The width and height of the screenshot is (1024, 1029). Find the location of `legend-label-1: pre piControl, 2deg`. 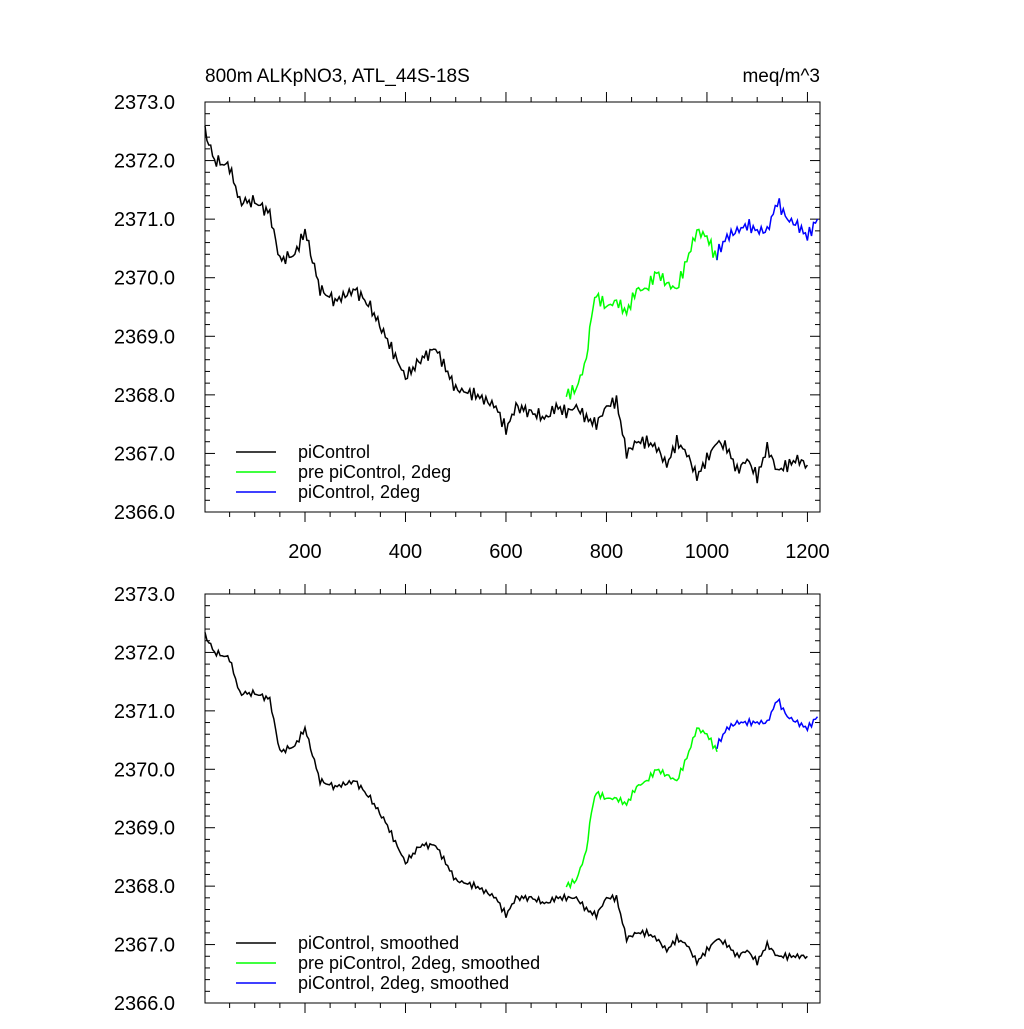

legend-label-1: pre piControl, 2deg is located at coordinates (374, 472).